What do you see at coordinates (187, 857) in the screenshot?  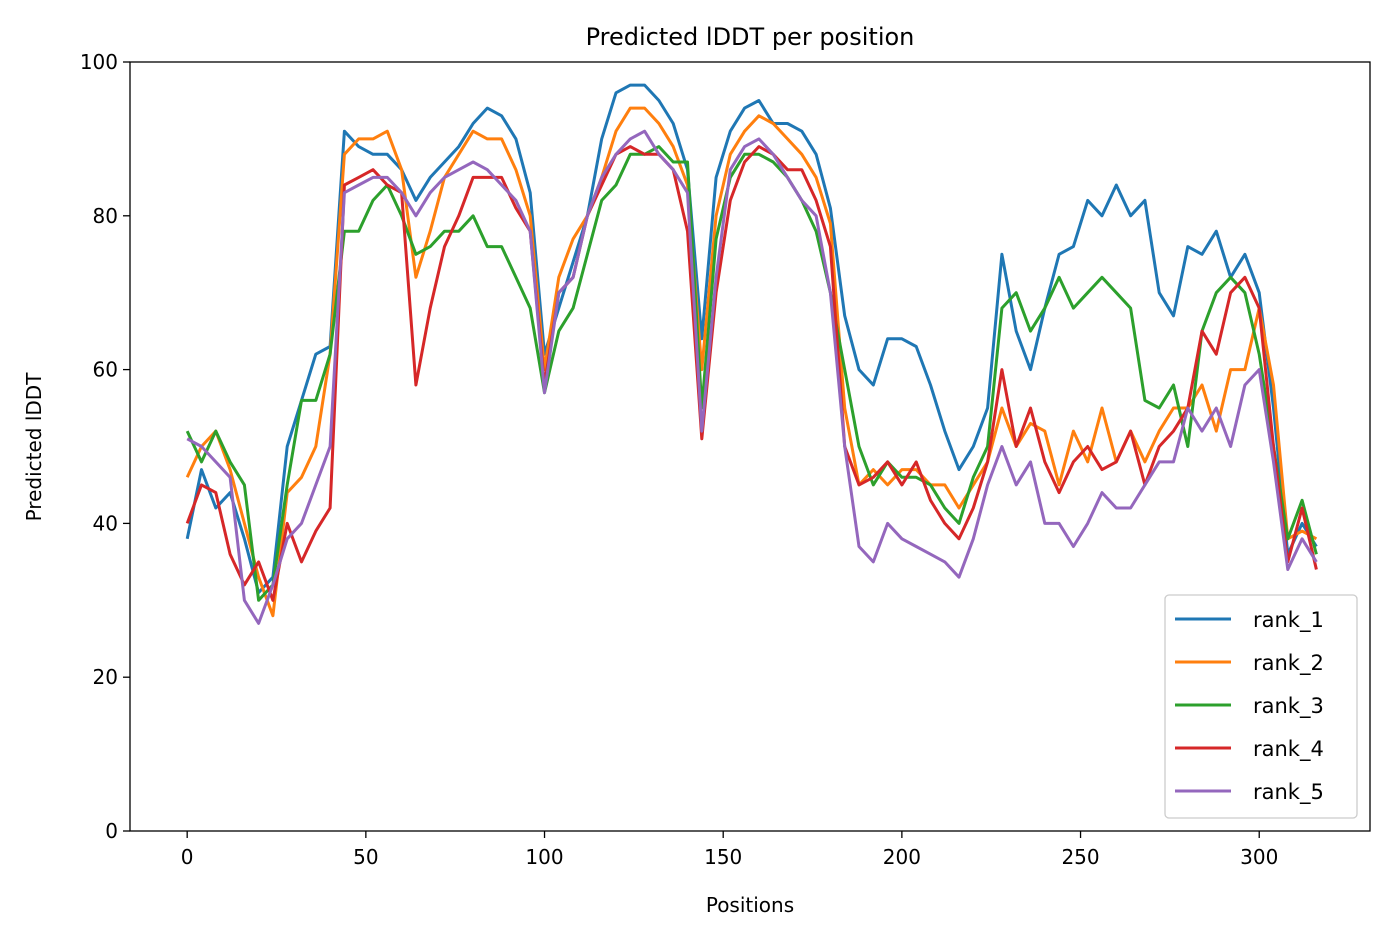 I see `x-tick-label: 0` at bounding box center [187, 857].